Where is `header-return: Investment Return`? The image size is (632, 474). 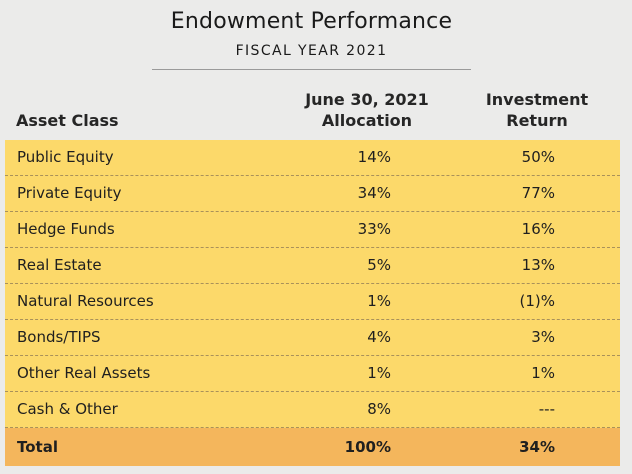 header-return: Investment Return is located at coordinates (537, 110).